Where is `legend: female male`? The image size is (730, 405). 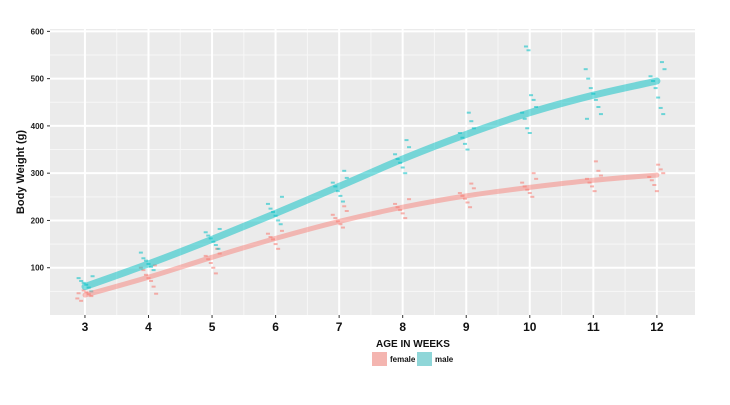
legend: female male is located at coordinates (413, 359).